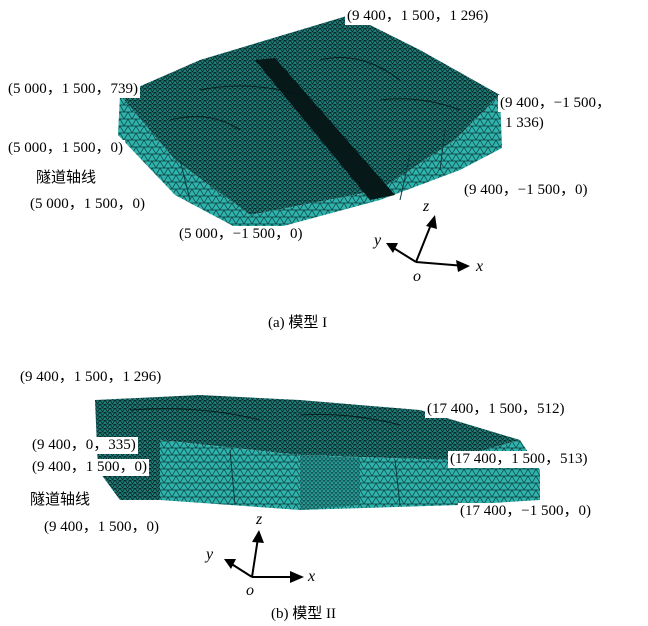 This screenshot has width=648, height=626. What do you see at coordinates (417, 276) in the screenshot?
I see `axis-a-o: o` at bounding box center [417, 276].